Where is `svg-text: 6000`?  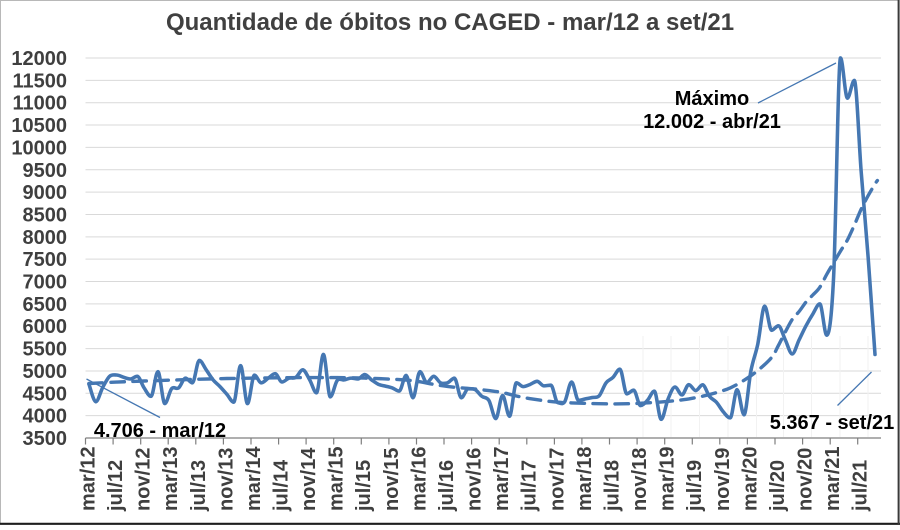
svg-text: 6000 is located at coordinates (45, 327).